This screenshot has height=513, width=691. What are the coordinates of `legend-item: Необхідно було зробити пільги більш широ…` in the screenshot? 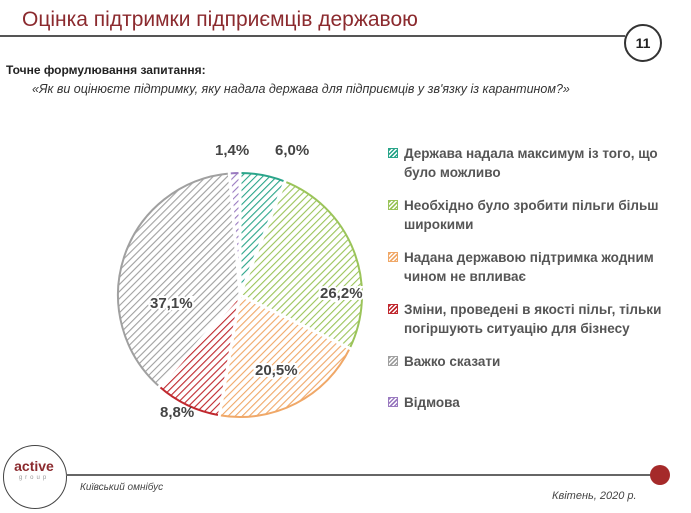 It's located at (538, 215).